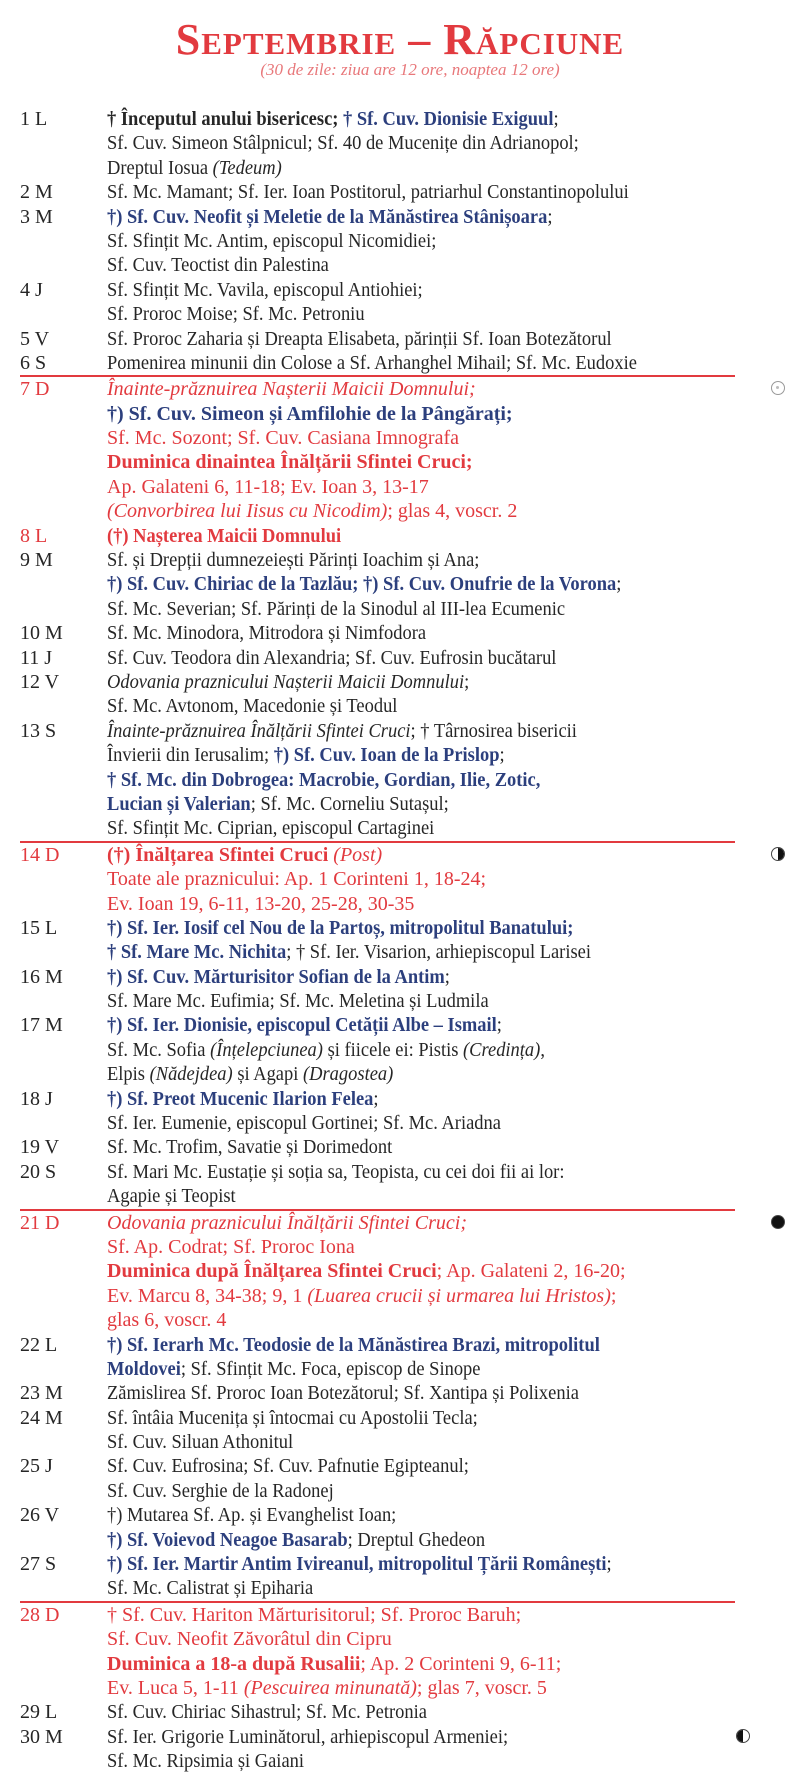 Image resolution: width=800 pixels, height=1778 pixels. What do you see at coordinates (210, 1588) in the screenshot?
I see `entry-text: Sf. Mc. Calistrat și Epiharia` at bounding box center [210, 1588].